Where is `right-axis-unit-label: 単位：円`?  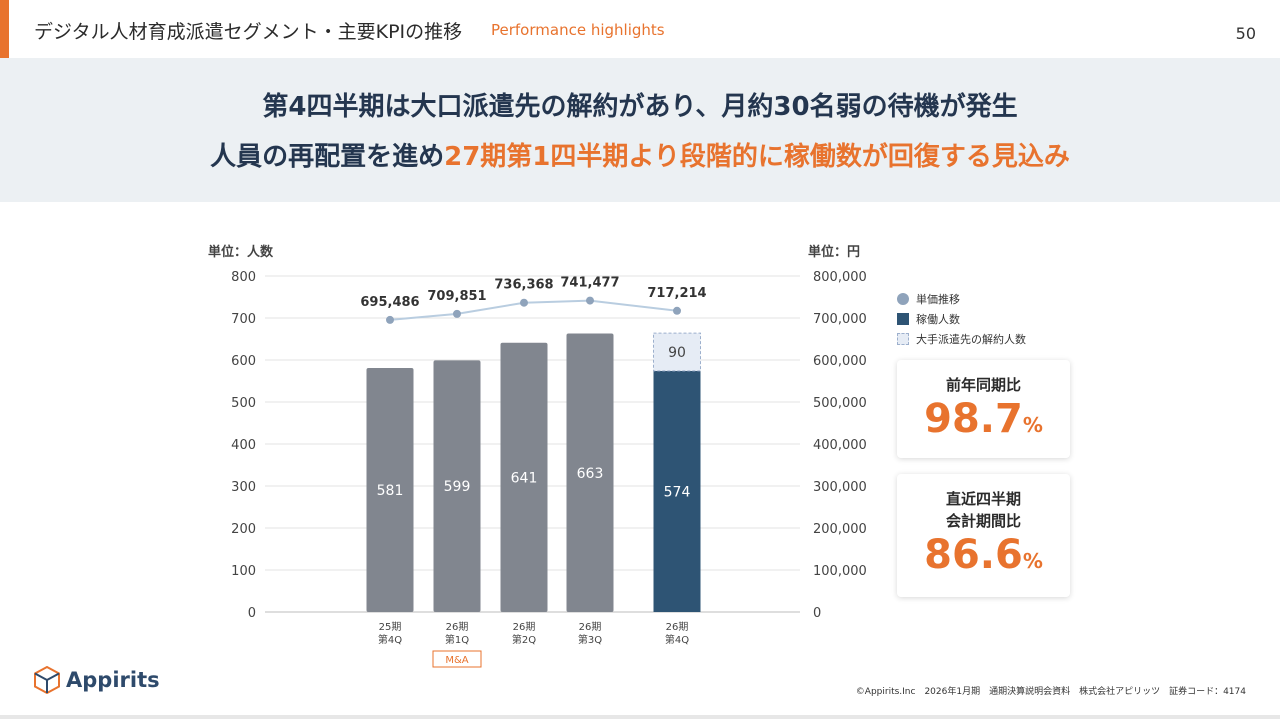 right-axis-unit-label: 単位：円 is located at coordinates (834, 252).